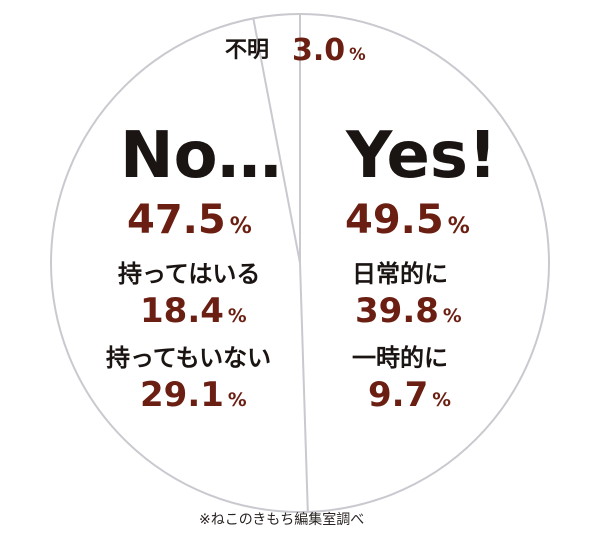  Describe the element at coordinates (247, 50) in the screenshot. I see `unknown-label: 不明` at that location.